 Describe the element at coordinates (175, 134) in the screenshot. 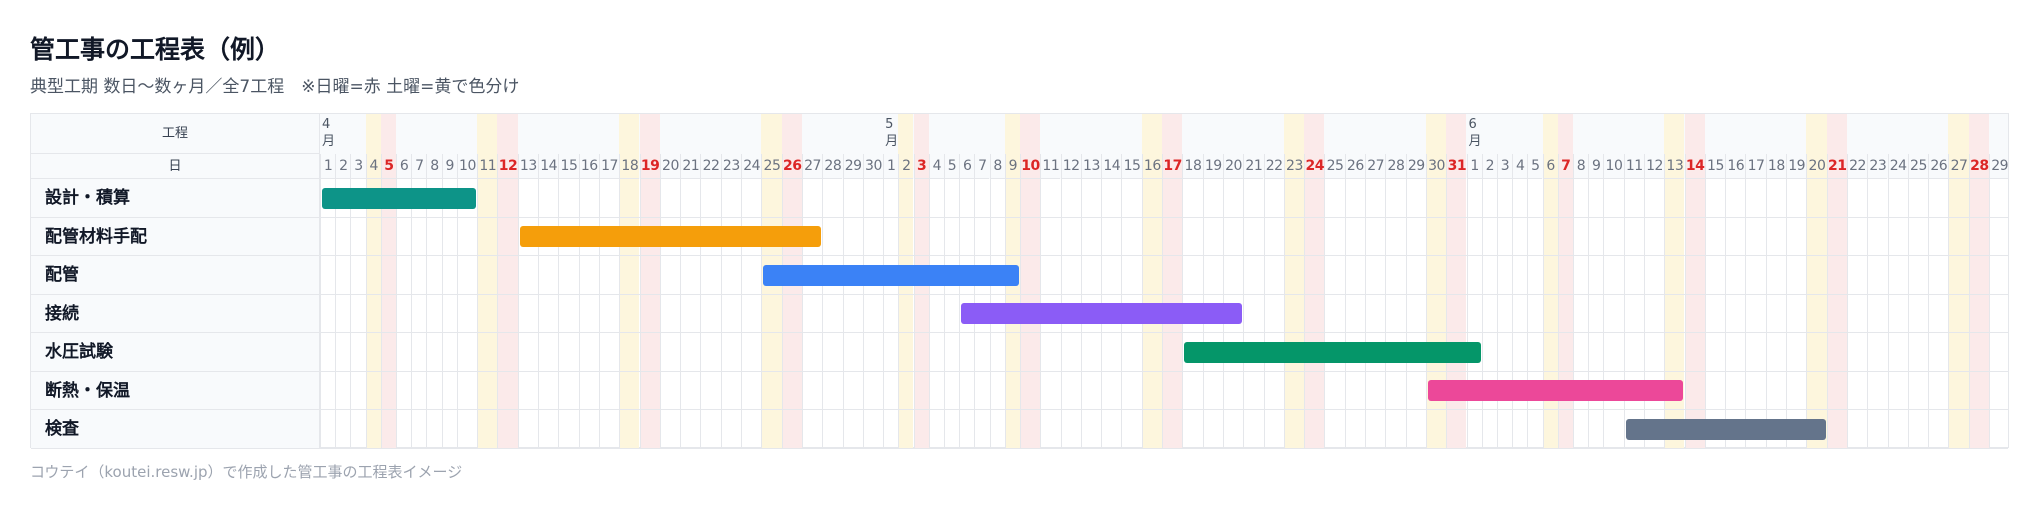

I see `task-header: 工程` at that location.